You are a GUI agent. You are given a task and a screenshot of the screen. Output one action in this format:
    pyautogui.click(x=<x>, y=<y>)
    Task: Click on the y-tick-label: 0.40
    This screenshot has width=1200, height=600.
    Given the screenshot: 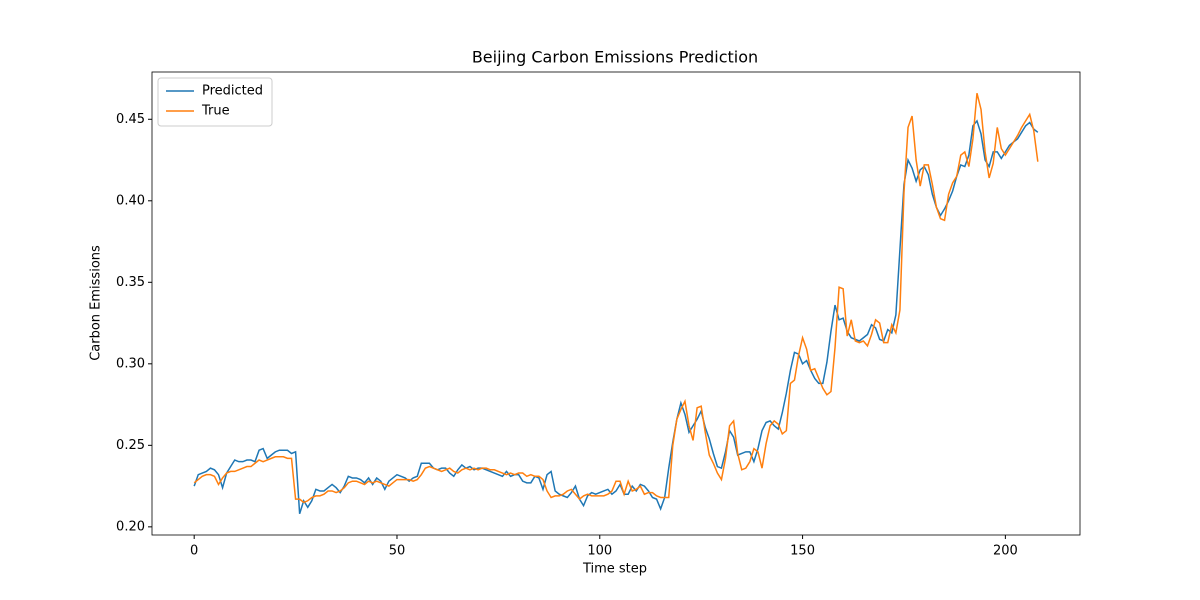 What is the action you would take?
    pyautogui.click(x=130, y=200)
    